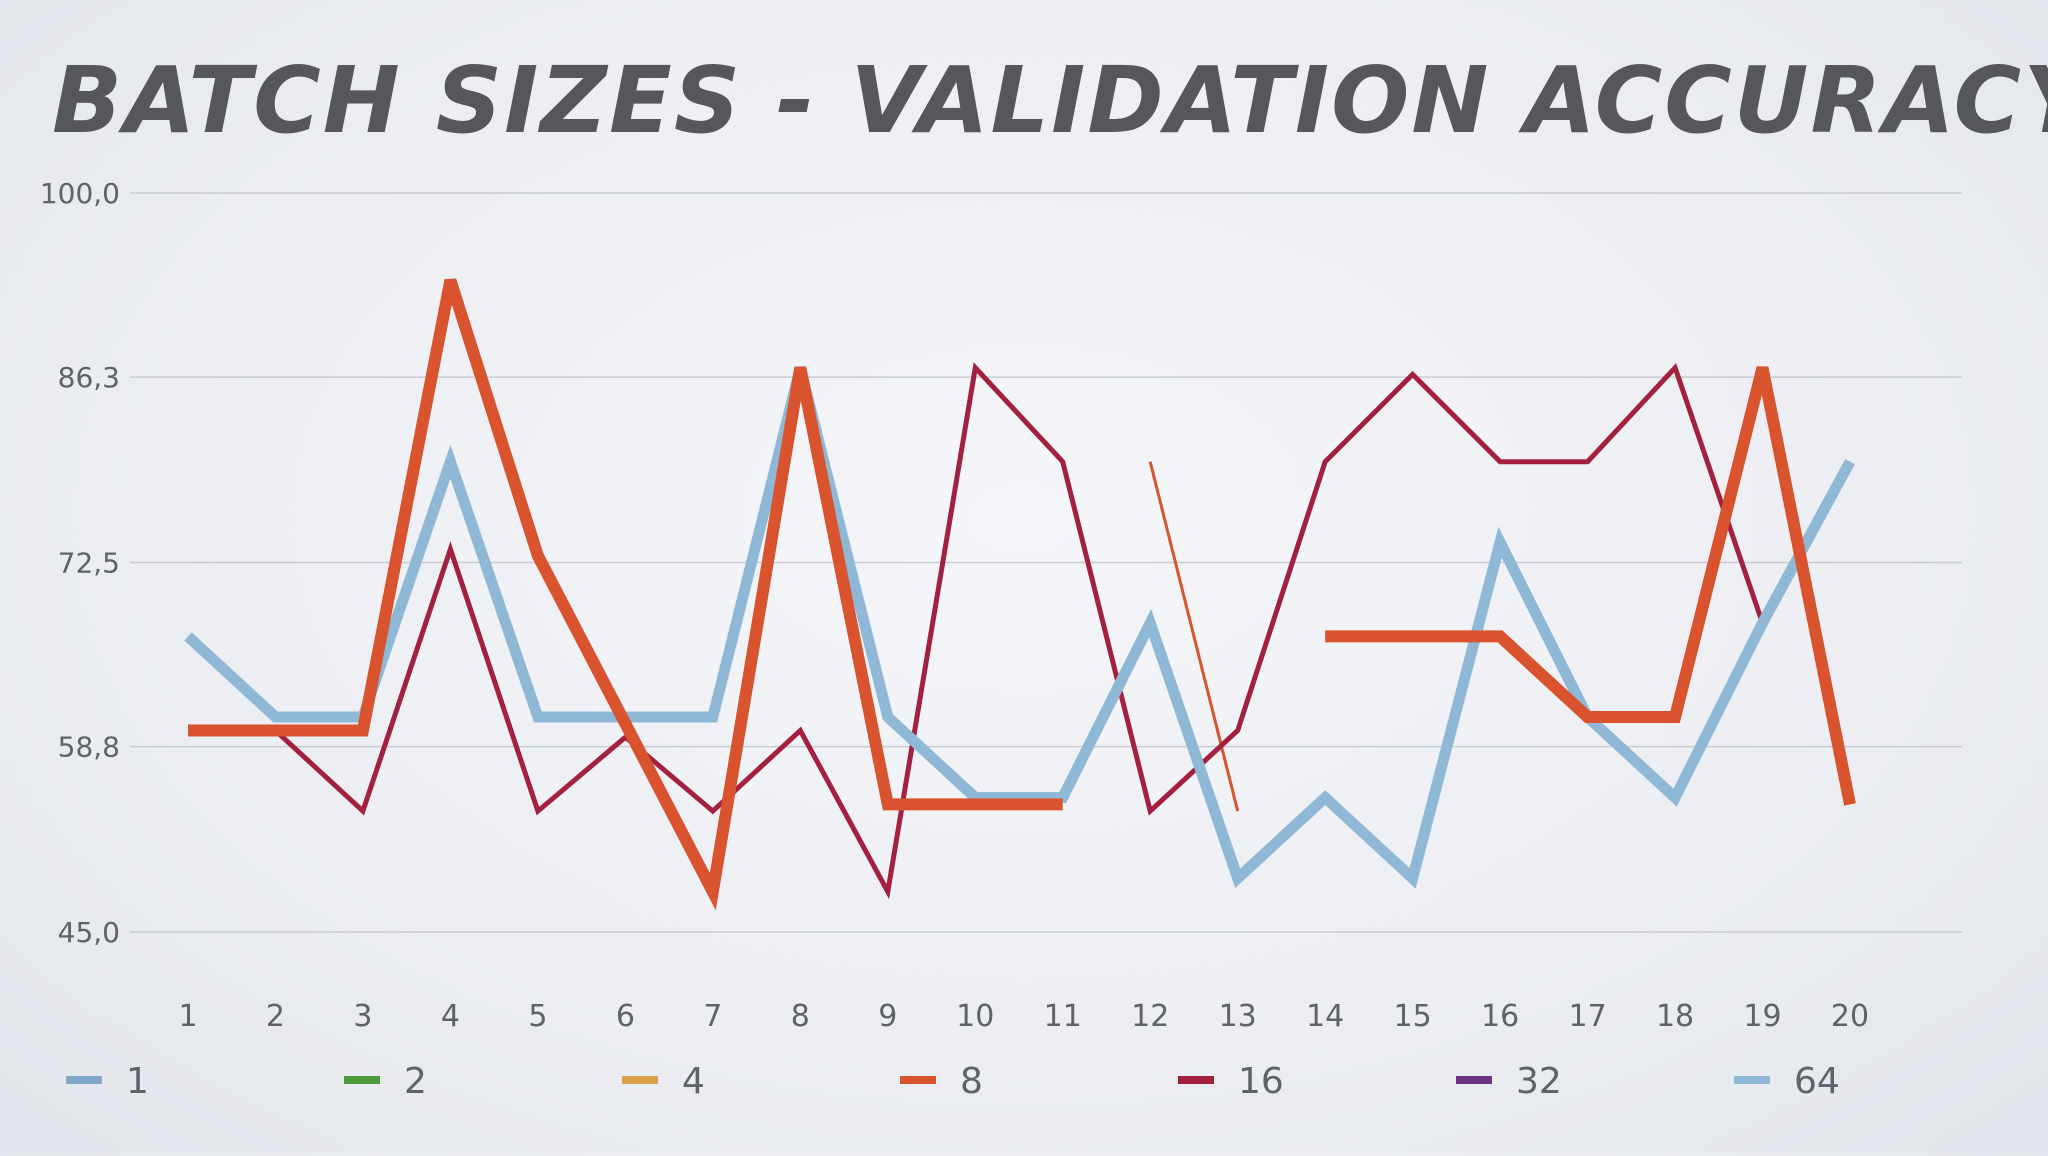  Describe the element at coordinates (953, 1081) in the screenshot. I see `legend: 1 2 4 8 16 32 64` at that location.